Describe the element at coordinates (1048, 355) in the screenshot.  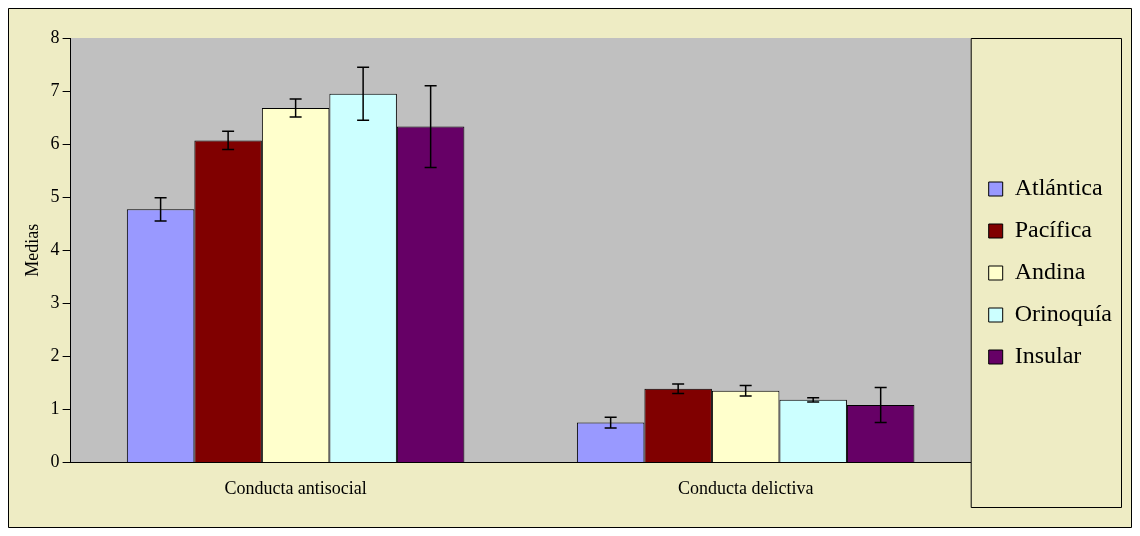
I see `legend-label: Insular` at that location.